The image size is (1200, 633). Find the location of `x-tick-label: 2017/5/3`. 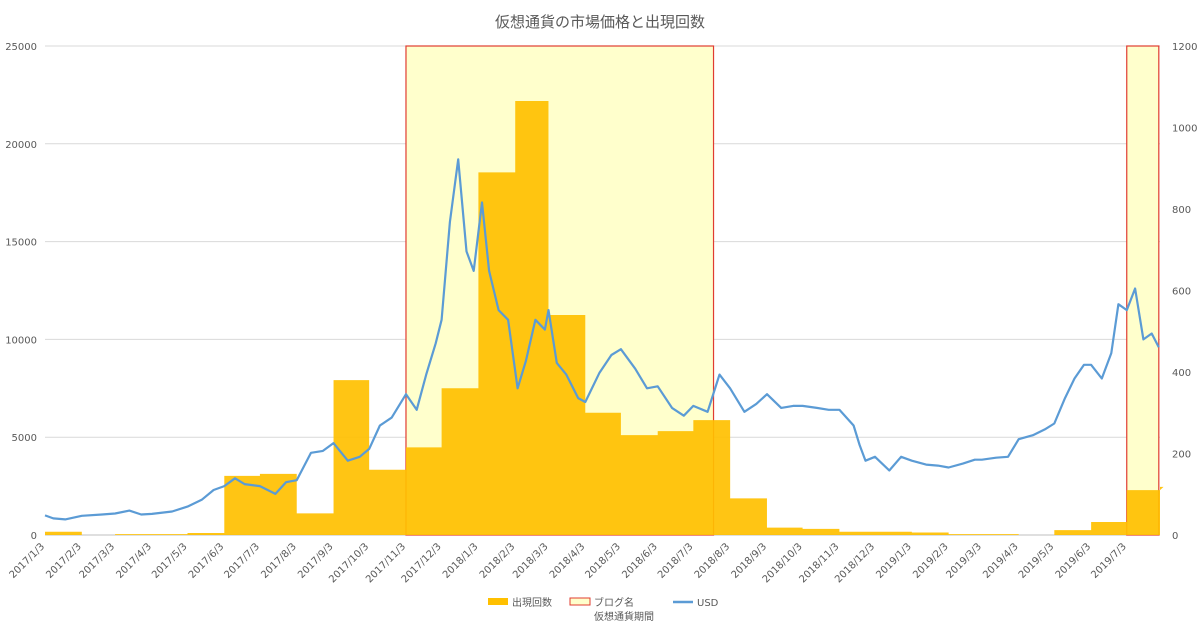

x-tick-label: 2017/5/3 is located at coordinates (170, 561).